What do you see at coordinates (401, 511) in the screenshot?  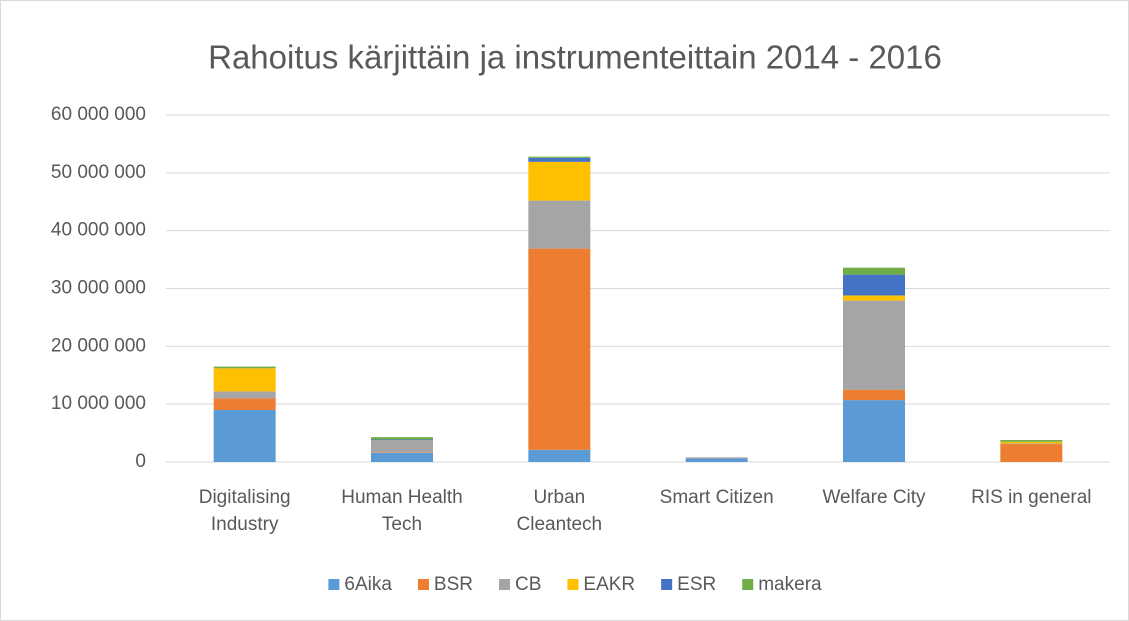 I see `x-tick-label: Human Health Tech` at bounding box center [401, 511].